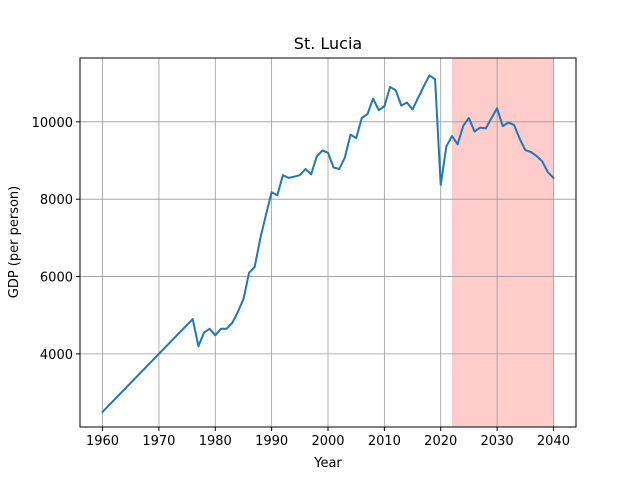 Image resolution: width=640 pixels, height=480 pixels. Describe the element at coordinates (215, 441) in the screenshot. I see `x-tick-label: 1980` at that location.